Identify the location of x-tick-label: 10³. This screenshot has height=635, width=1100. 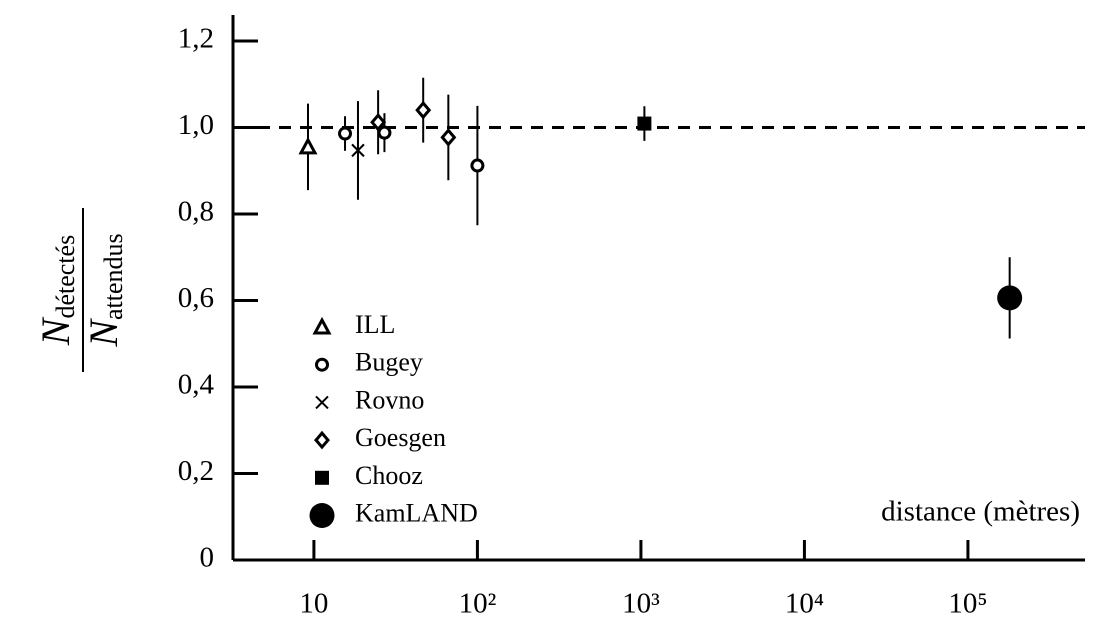
(641, 604).